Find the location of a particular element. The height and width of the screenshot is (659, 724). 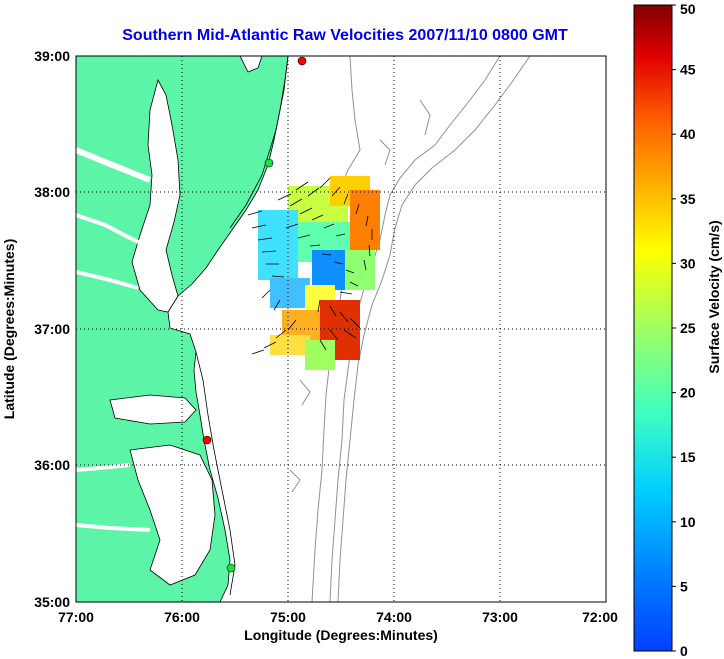

velocity-field is located at coordinates (319, 273).